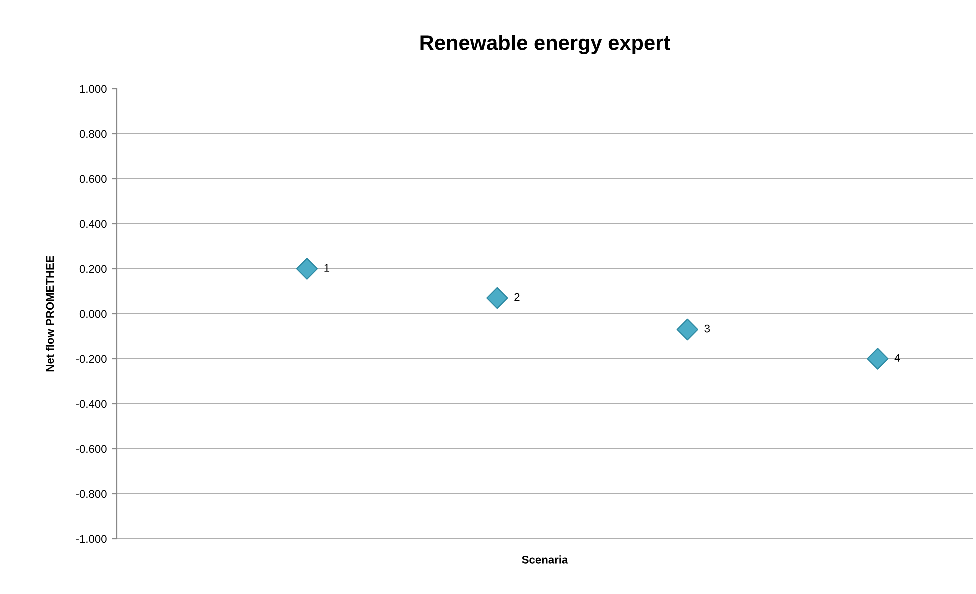 The width and height of the screenshot is (976, 594). I want to click on y-tick-label: 0.000, so click(93, 314).